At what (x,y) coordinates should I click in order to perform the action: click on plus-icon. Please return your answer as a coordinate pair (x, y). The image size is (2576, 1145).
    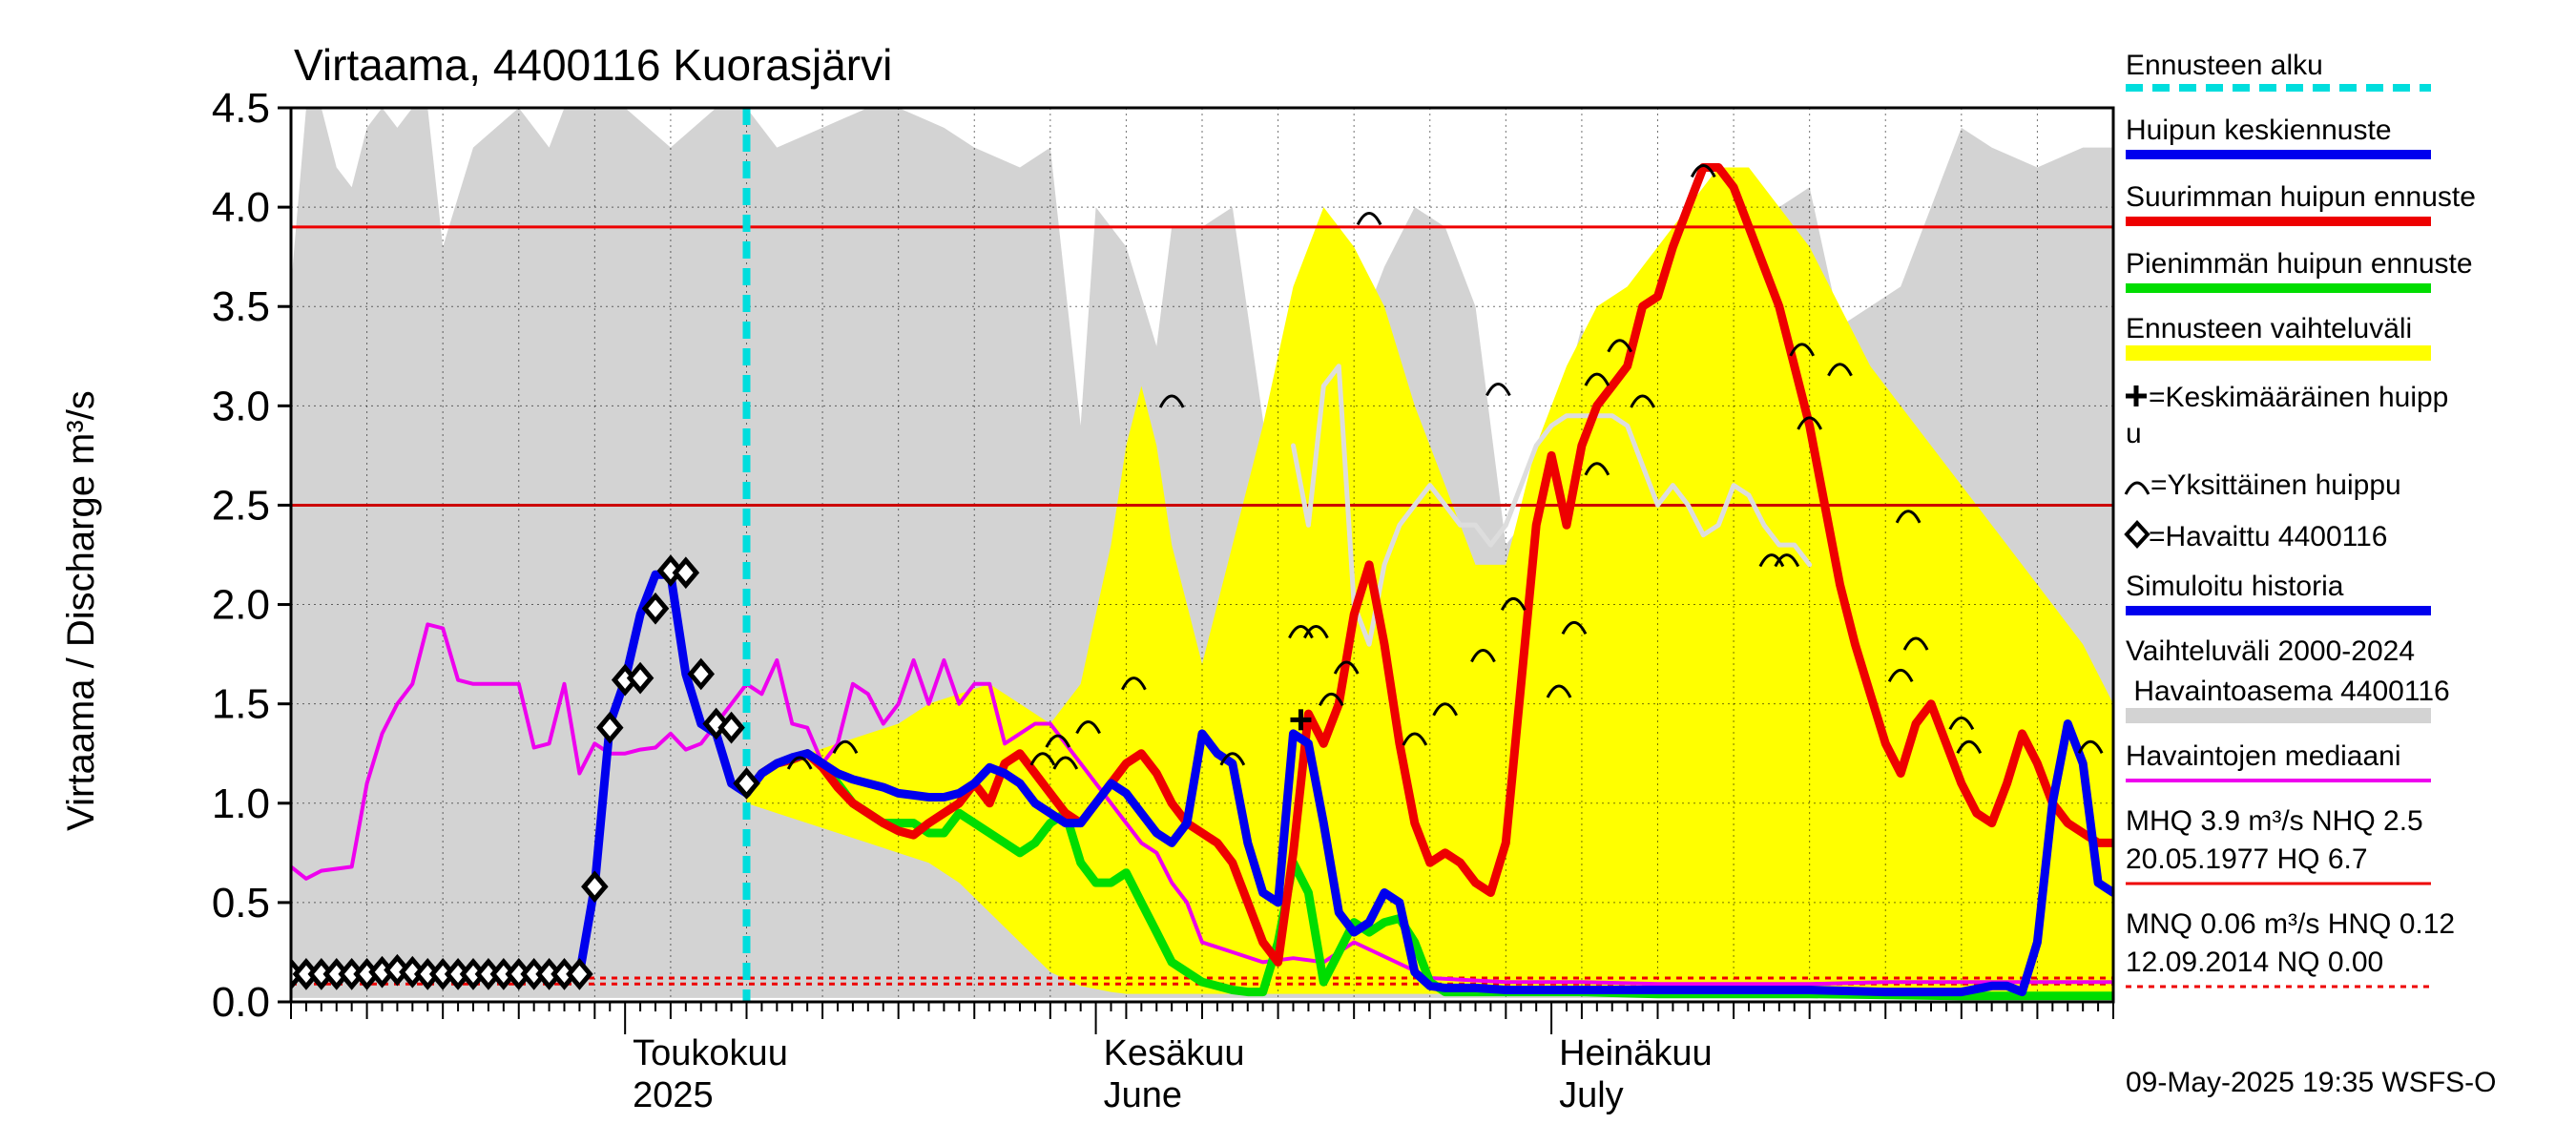
    Looking at the image, I should click on (2136, 395).